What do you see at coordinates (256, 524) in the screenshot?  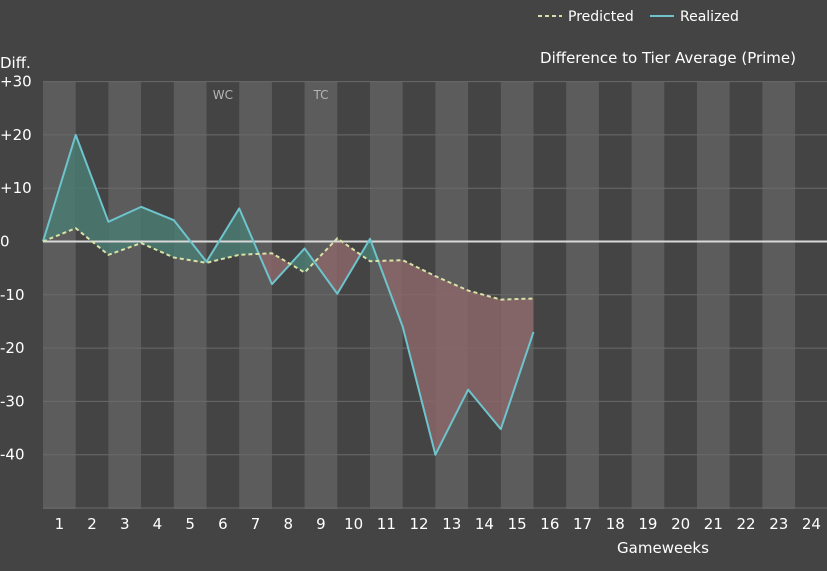 I see `x-tick-label: 7` at bounding box center [256, 524].